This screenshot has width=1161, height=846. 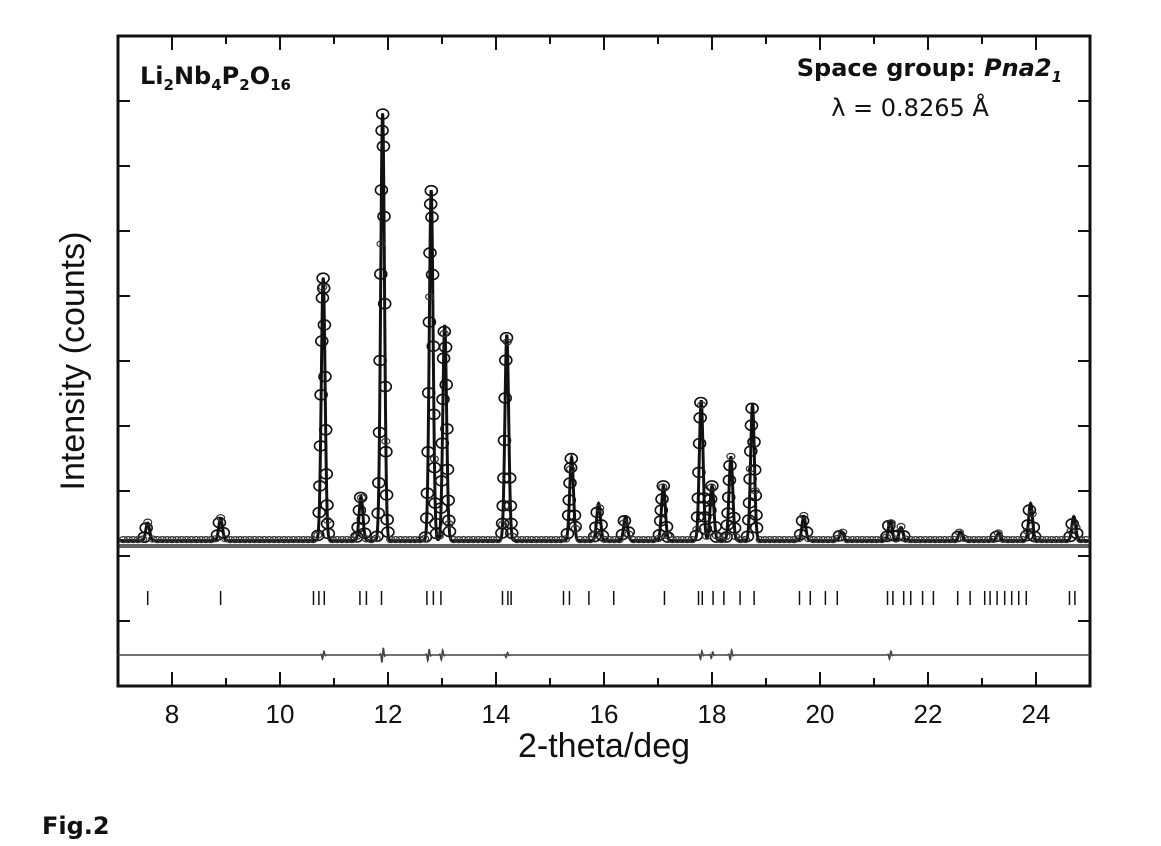 I want to click on x-axis-title: 2-theta/deg, so click(x=604, y=746).